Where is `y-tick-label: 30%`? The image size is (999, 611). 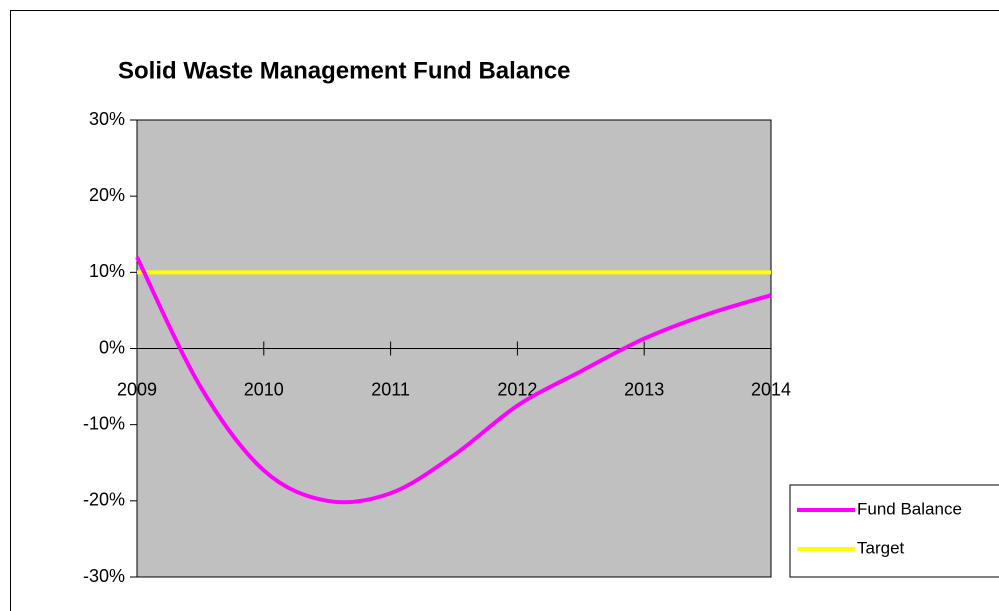
y-tick-label: 30% is located at coordinates (107, 119).